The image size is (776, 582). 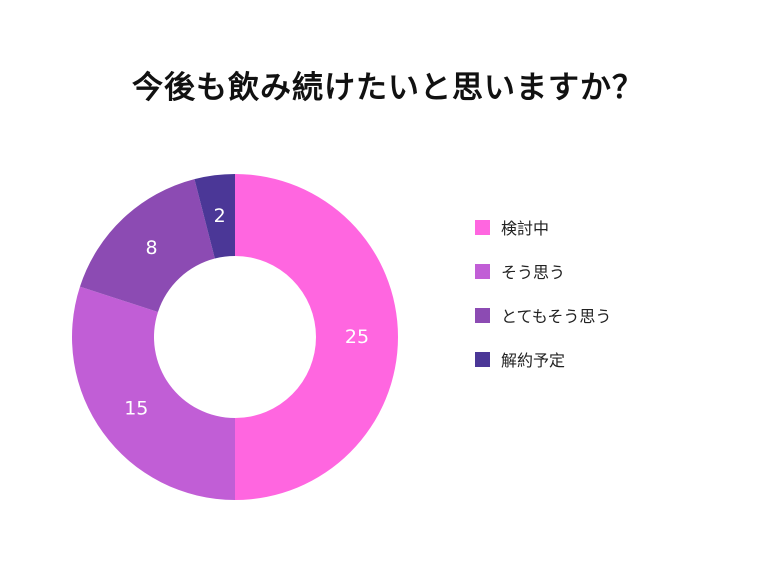 I want to click on legend-item: とてもそう思う, so click(x=543, y=315).